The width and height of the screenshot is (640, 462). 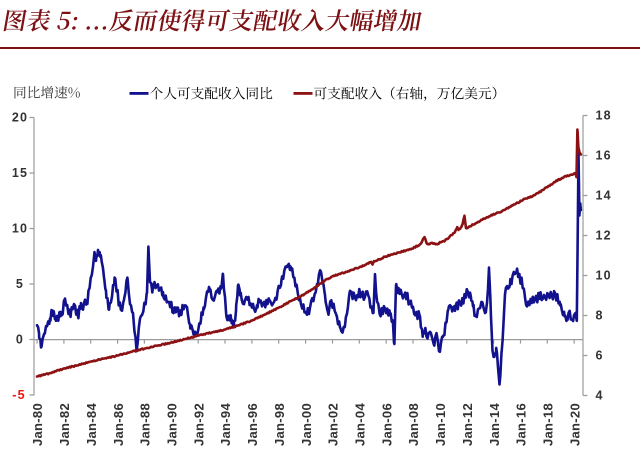 I want to click on svg-text: Jan-06, so click(x=386, y=424).